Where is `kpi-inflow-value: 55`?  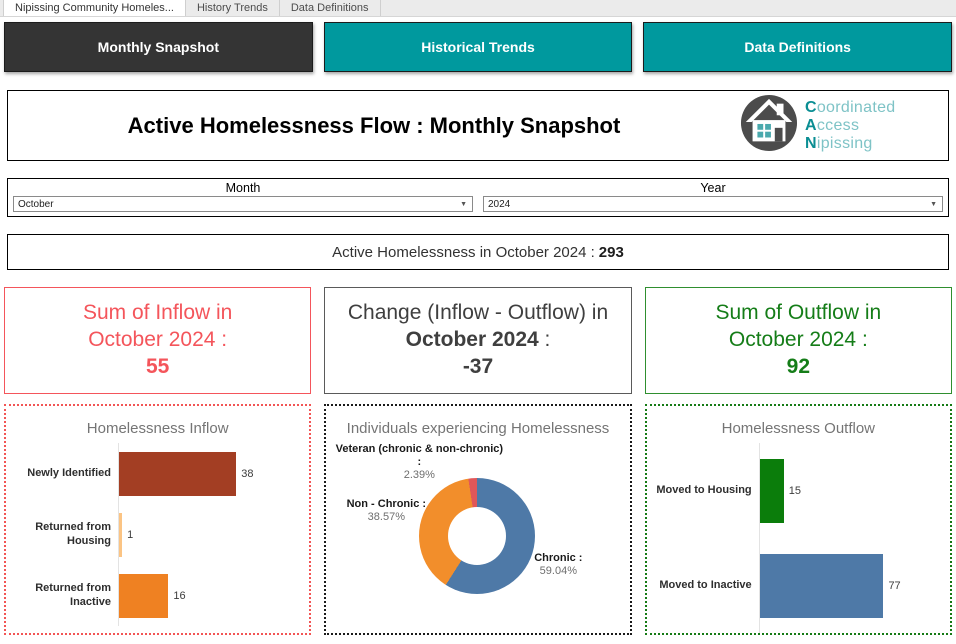 kpi-inflow-value: 55 is located at coordinates (157, 366).